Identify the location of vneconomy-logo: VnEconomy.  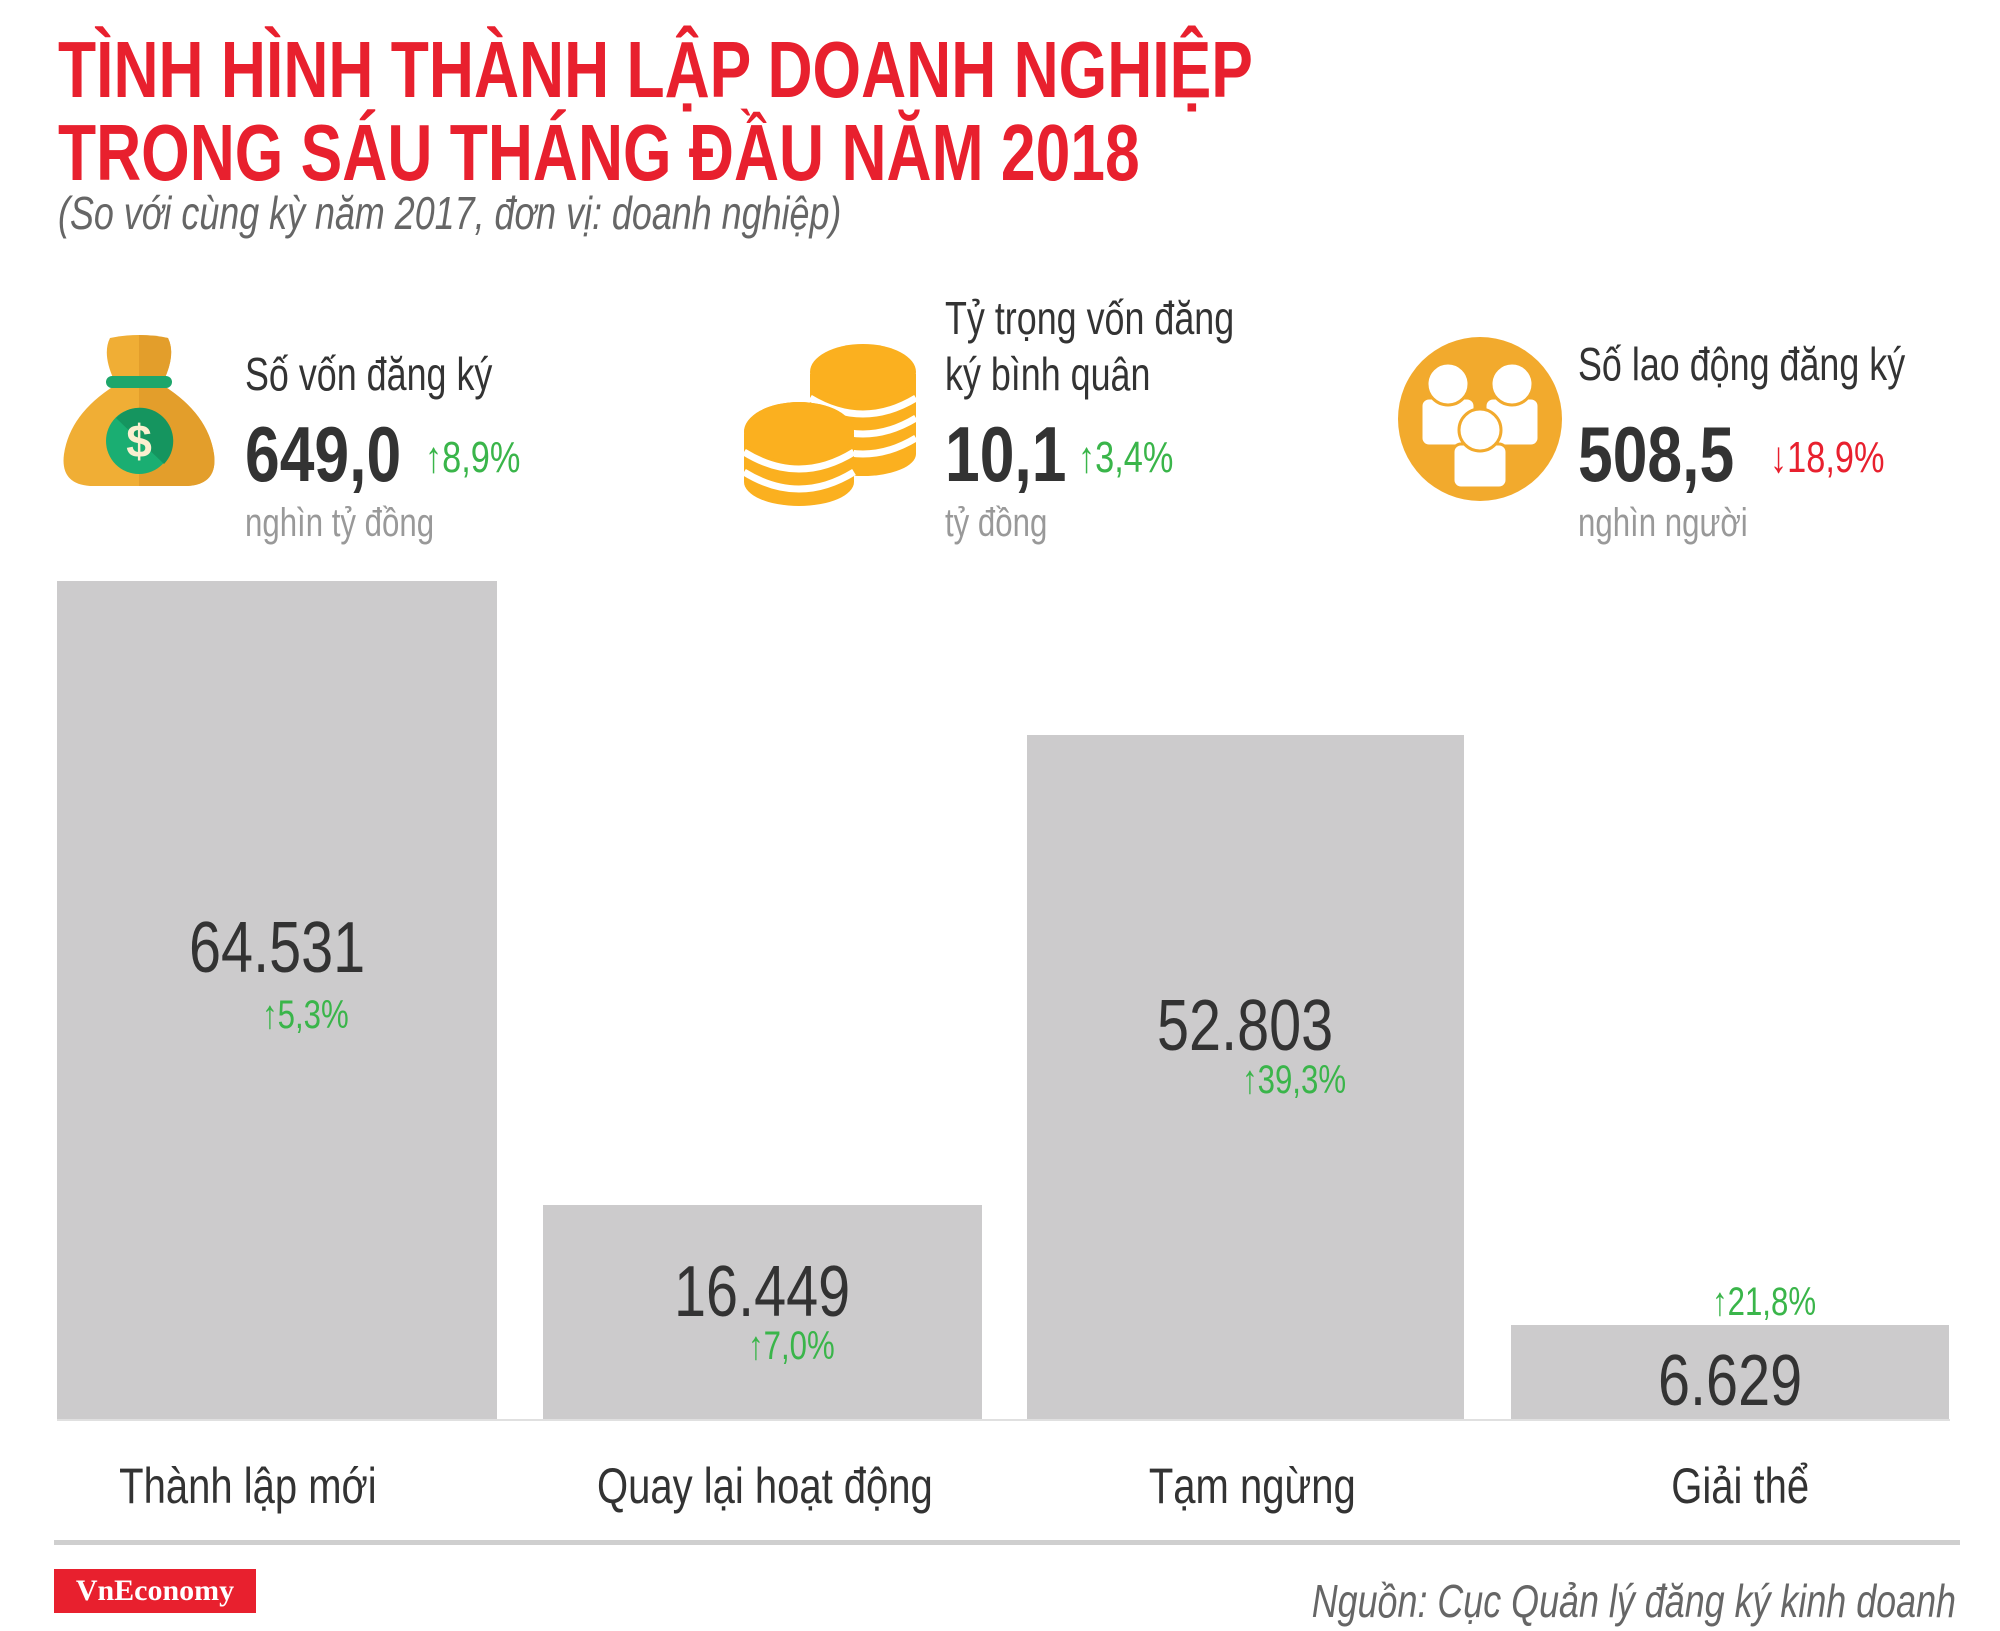
(155, 1591).